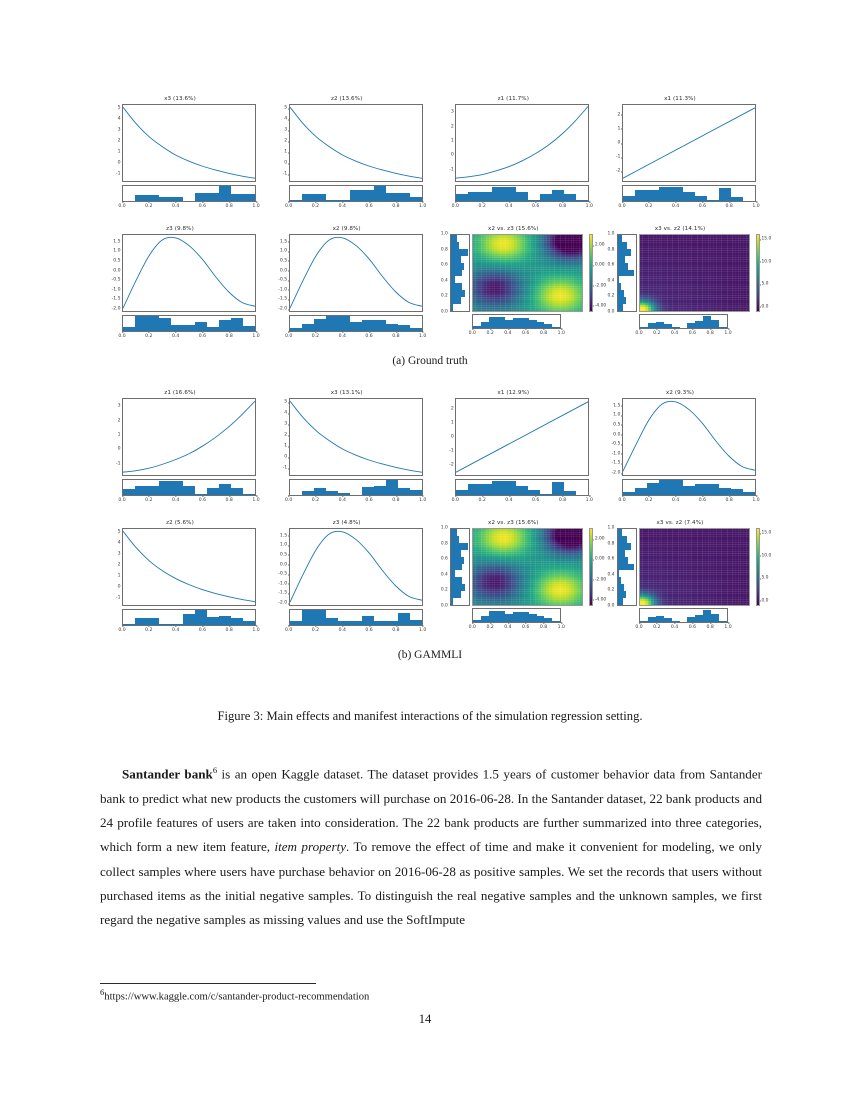 This screenshot has width=850, height=1100. I want to click on y-axis-tick: 1.5, so click(285, 536).